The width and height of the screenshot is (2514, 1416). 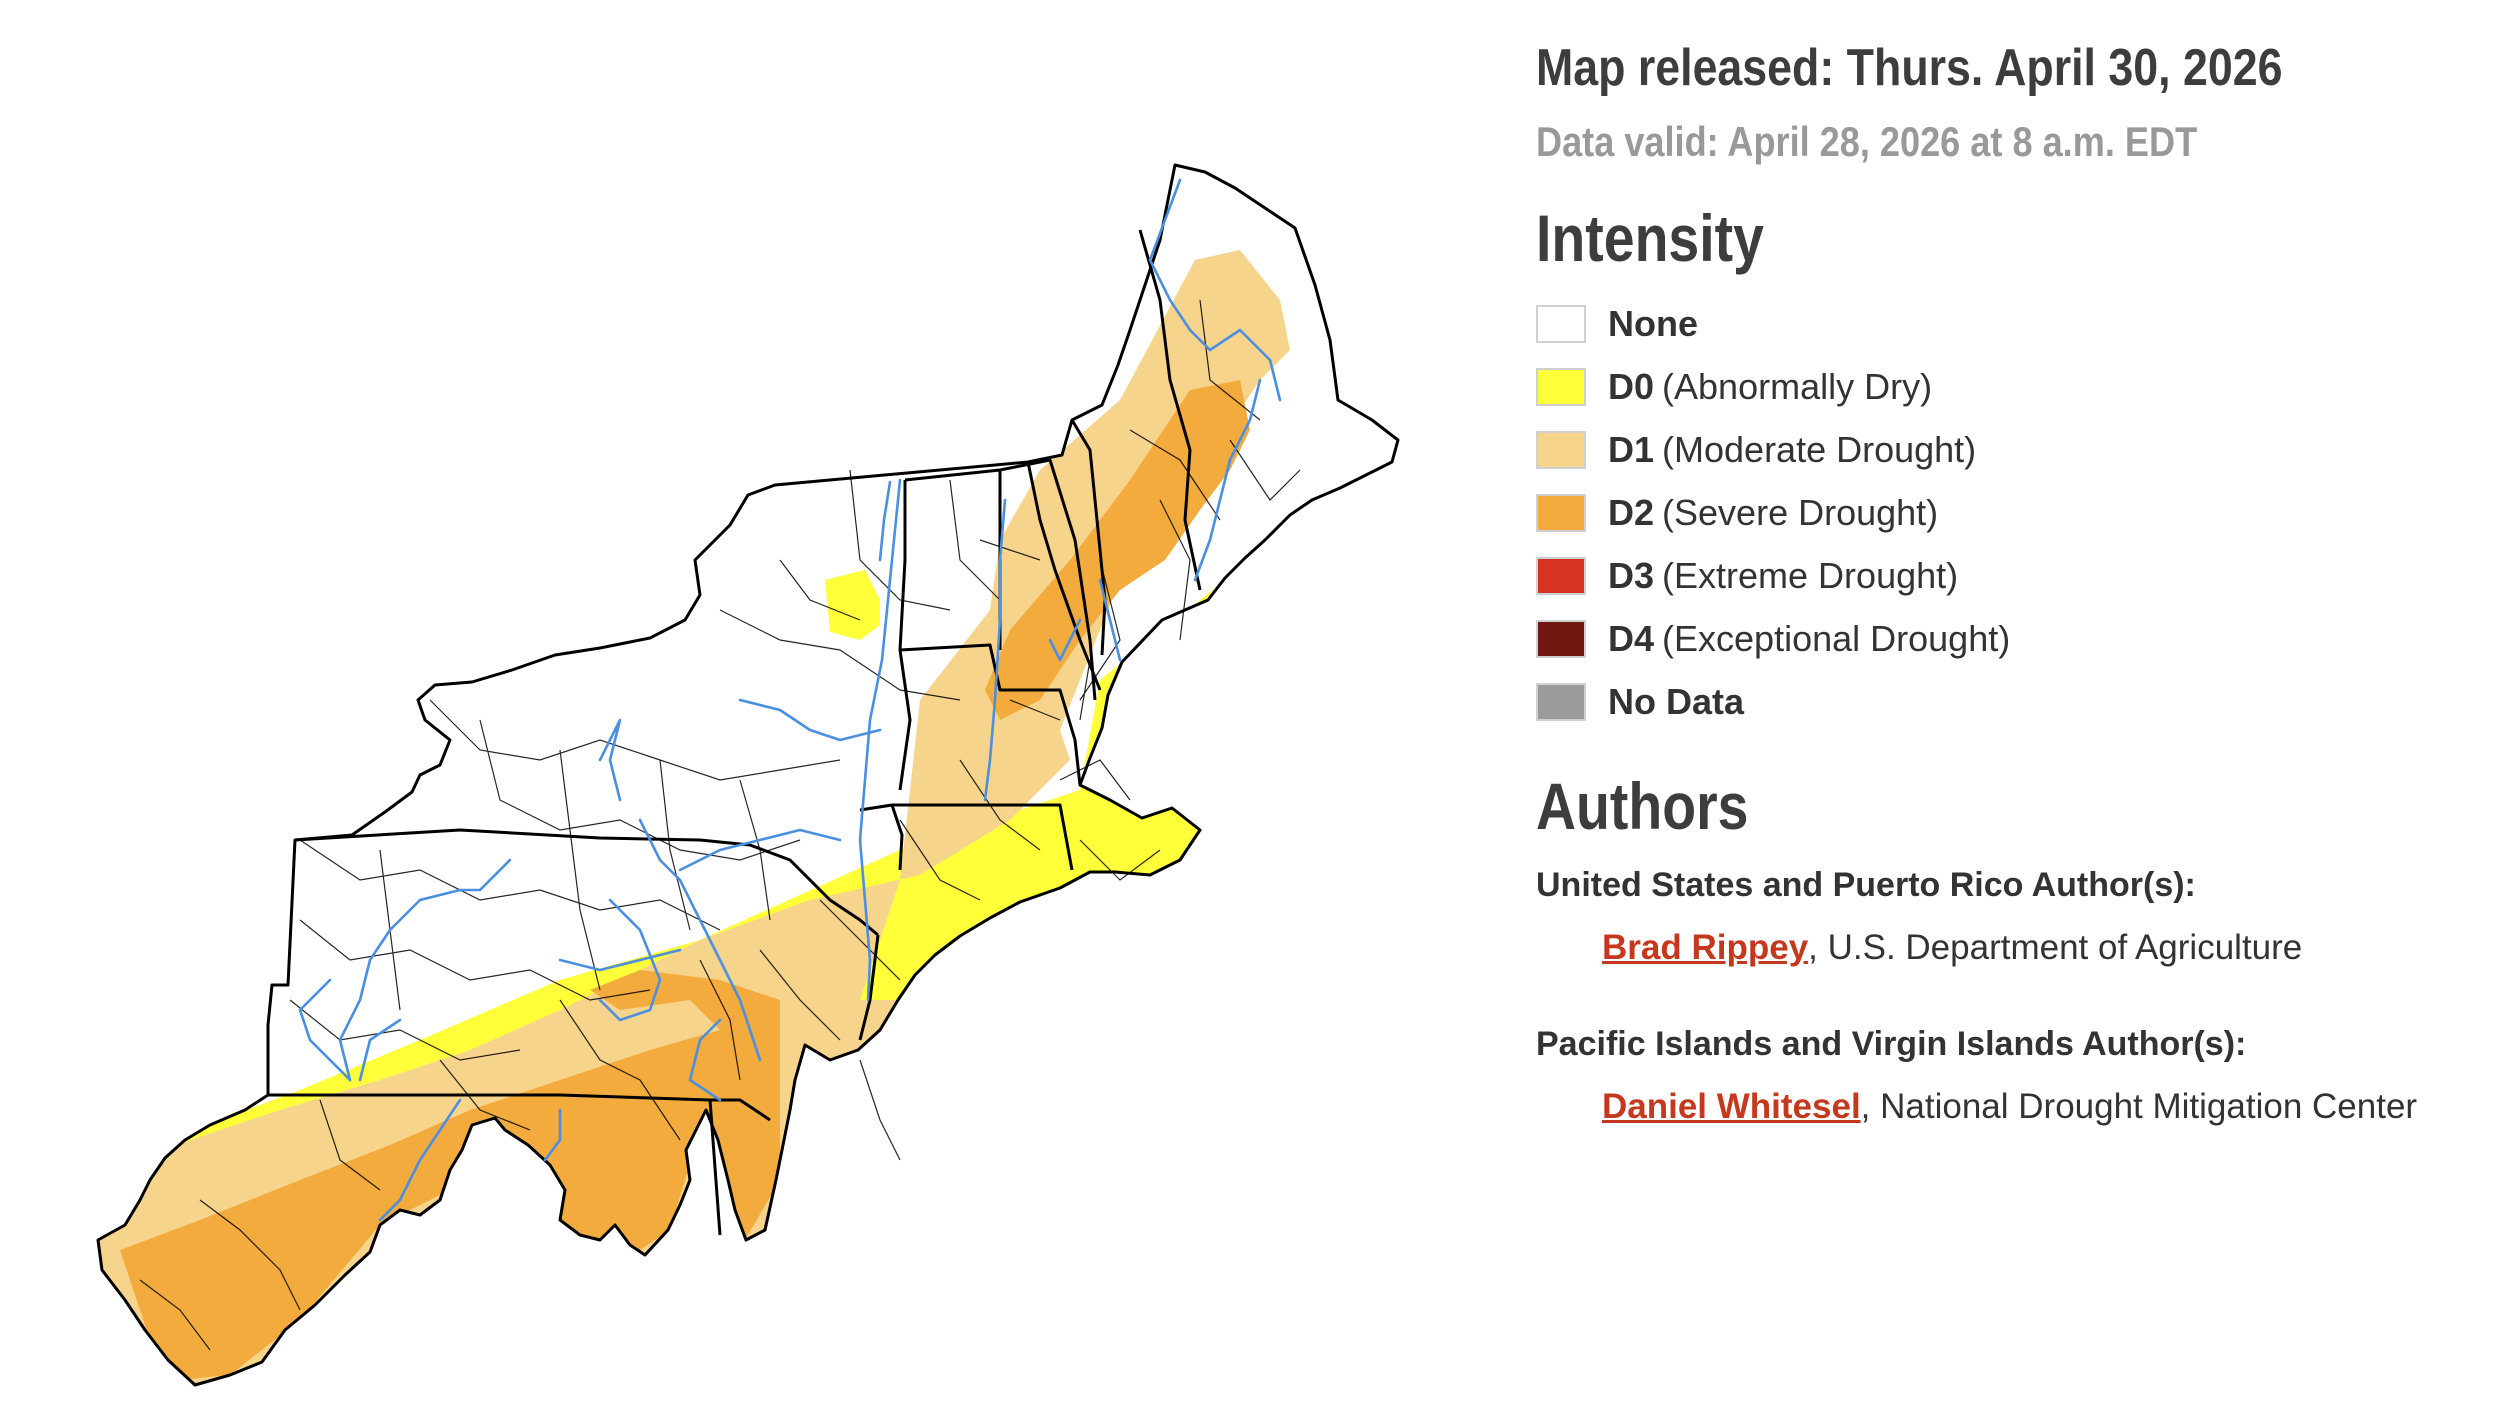 I want to click on legend-item-none: None, so click(x=1617, y=324).